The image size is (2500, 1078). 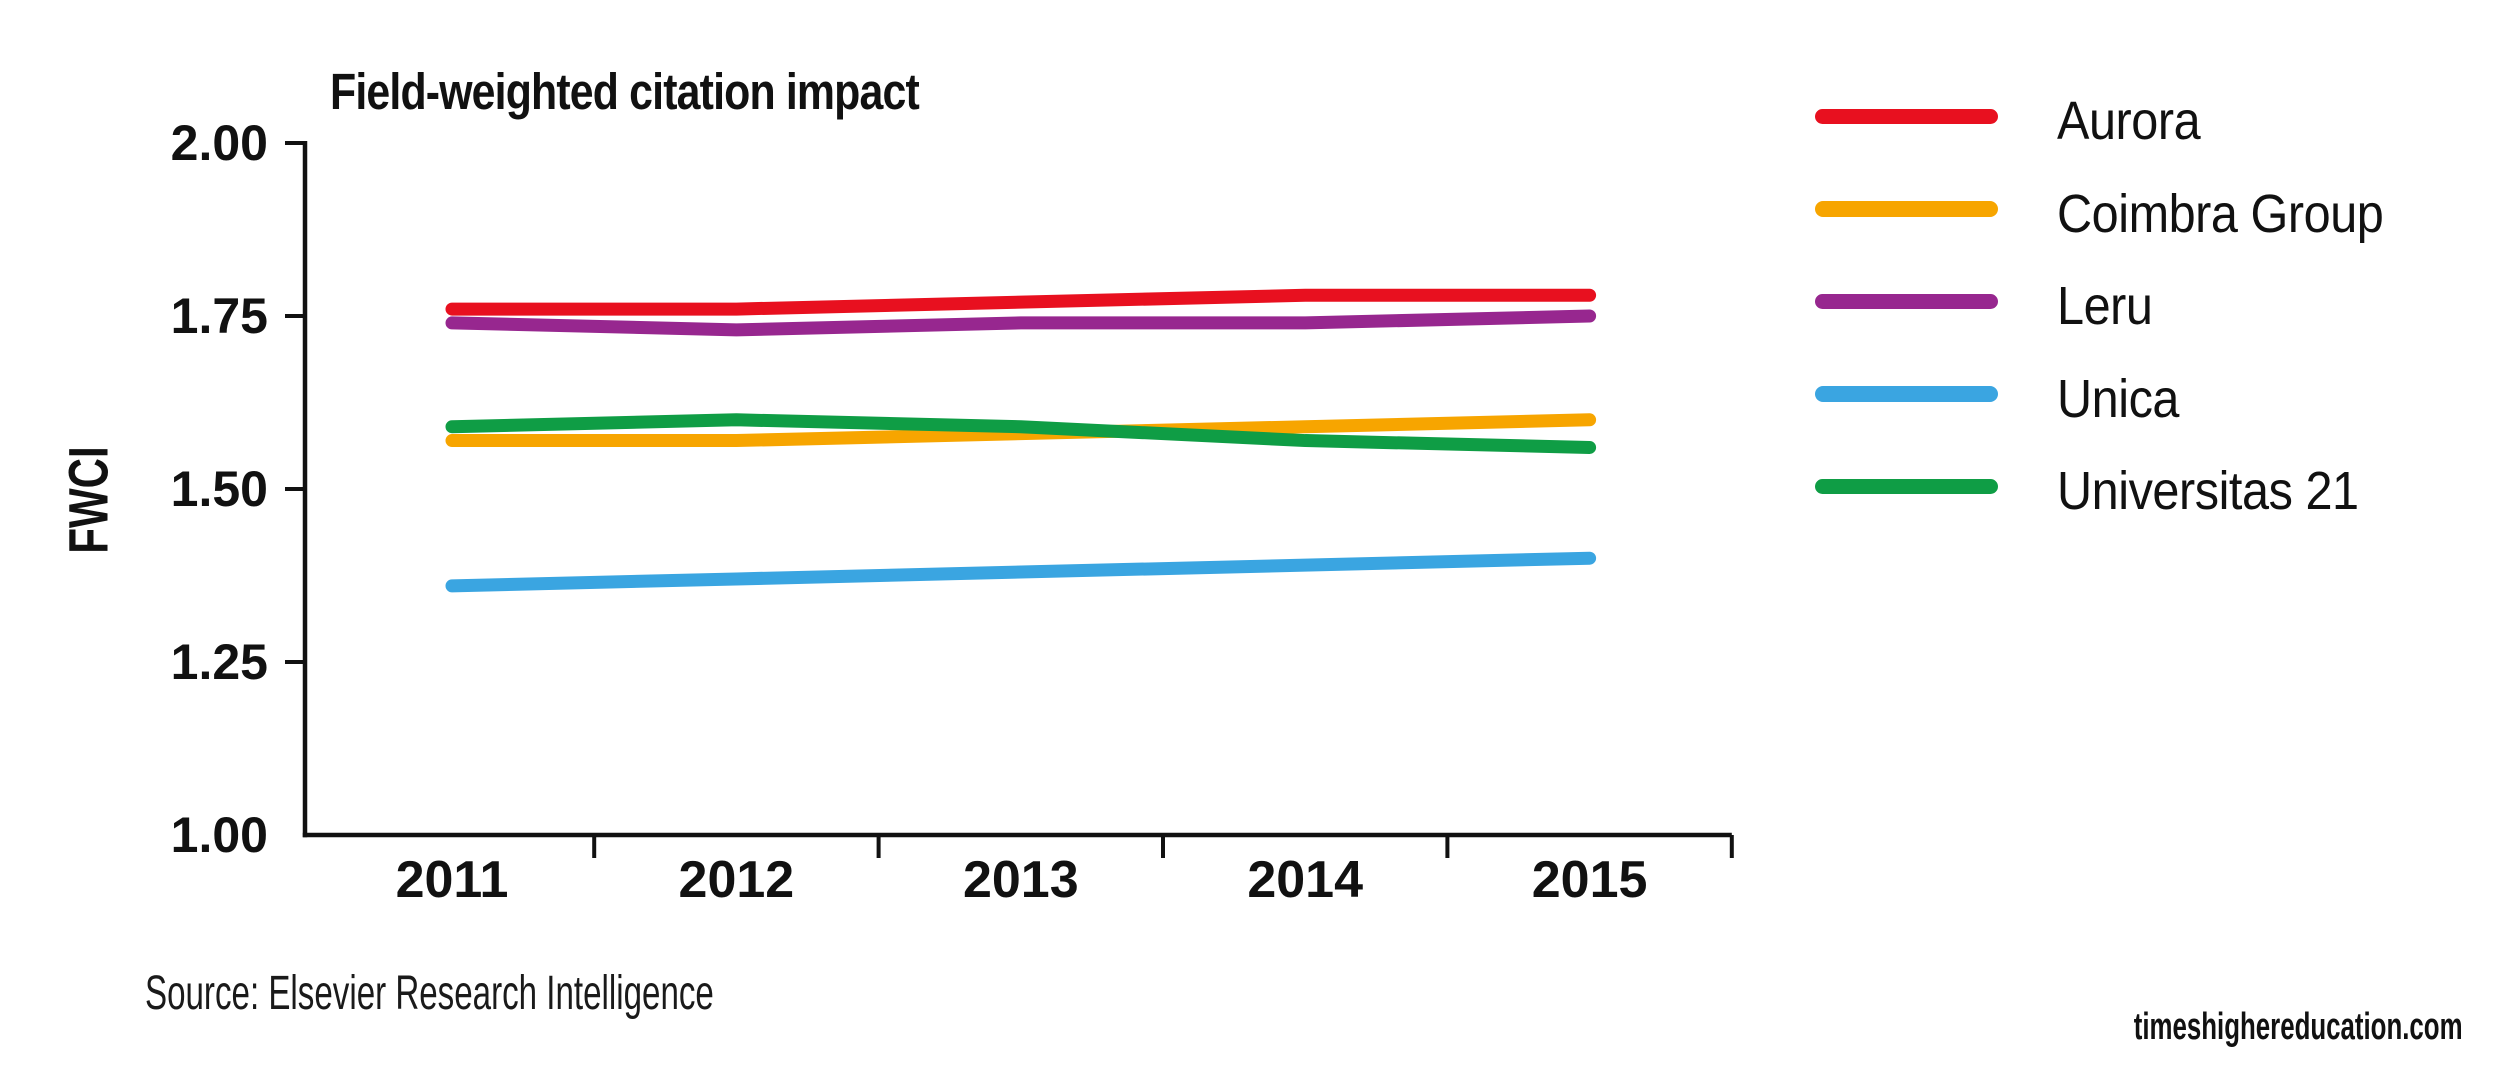 I want to click on legend-row: Leru, so click(x=2117, y=301).